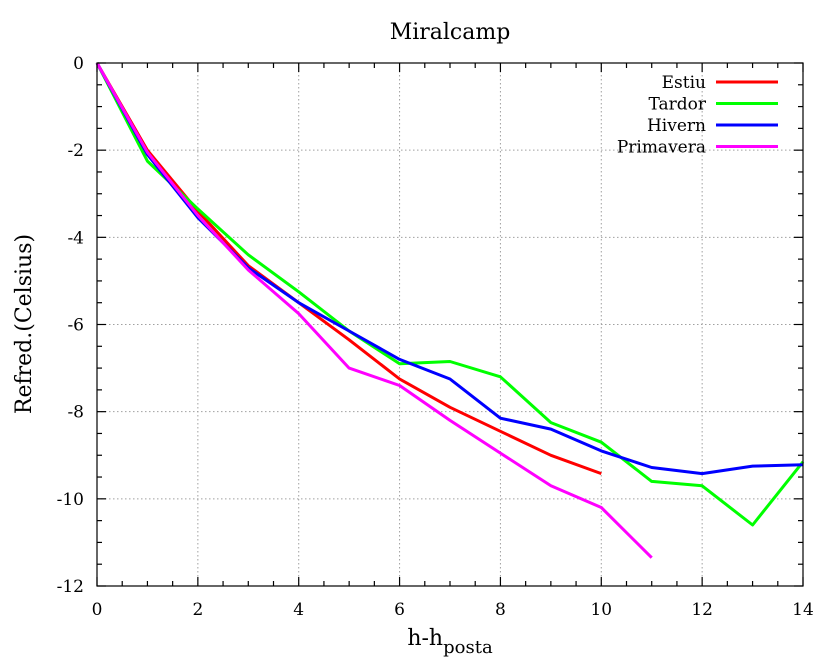 The width and height of the screenshot is (840, 671). Describe the element at coordinates (601, 610) in the screenshot. I see `x-tick-label: 10` at that location.